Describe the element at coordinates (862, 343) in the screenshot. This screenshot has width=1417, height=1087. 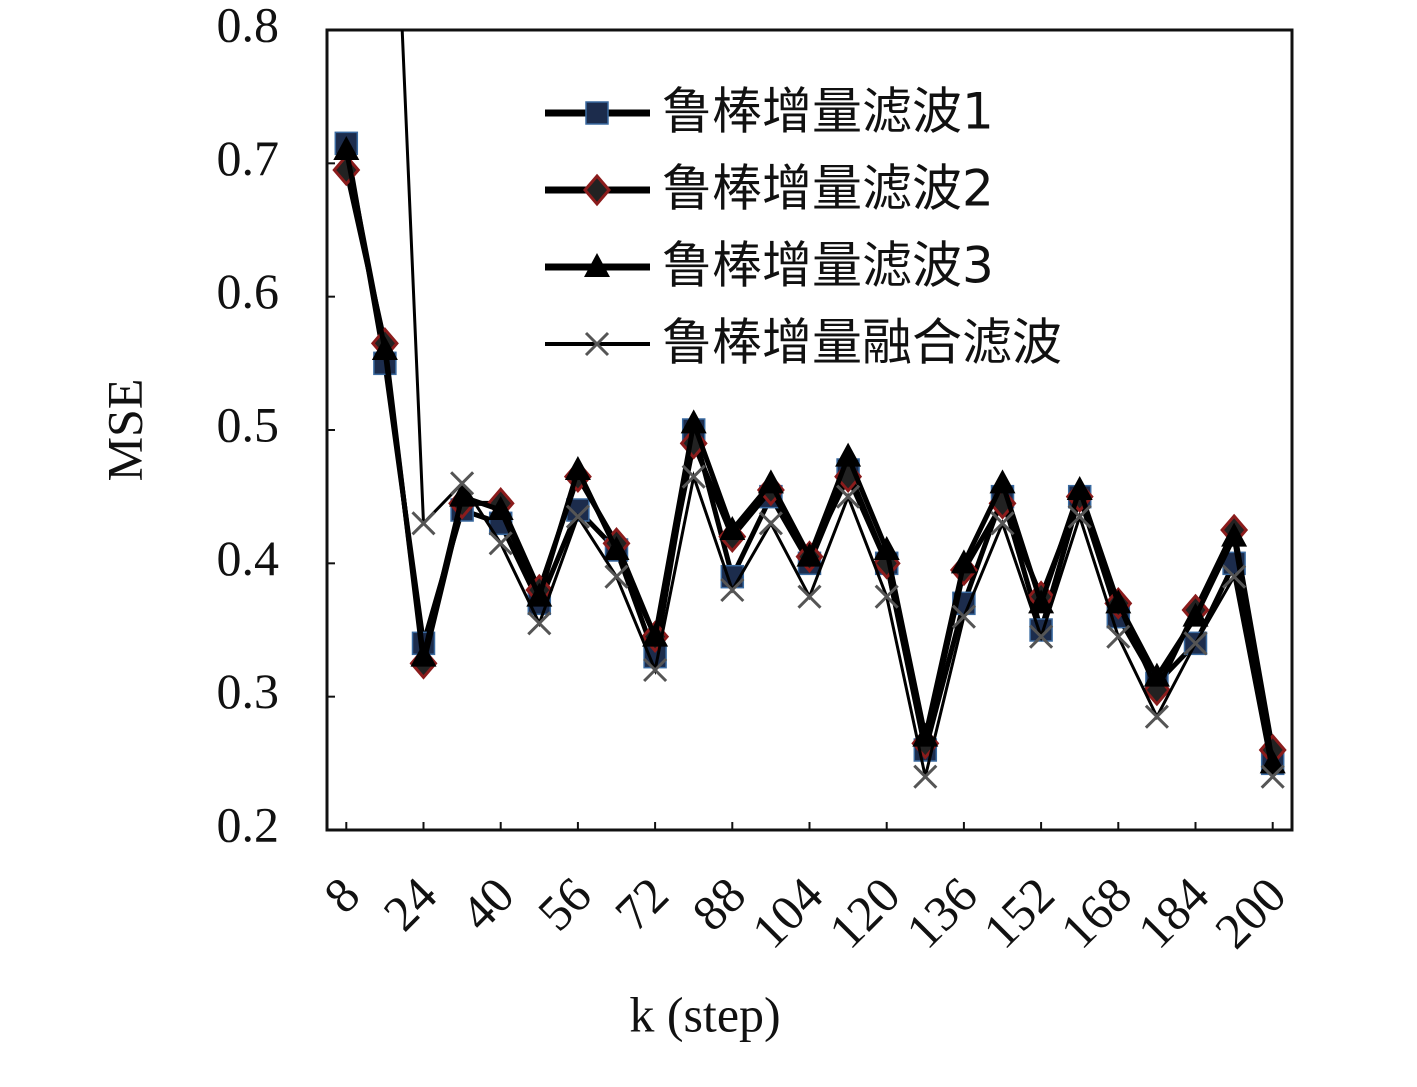
I see `legend-label: 鲁棒增量融合滤波` at that location.